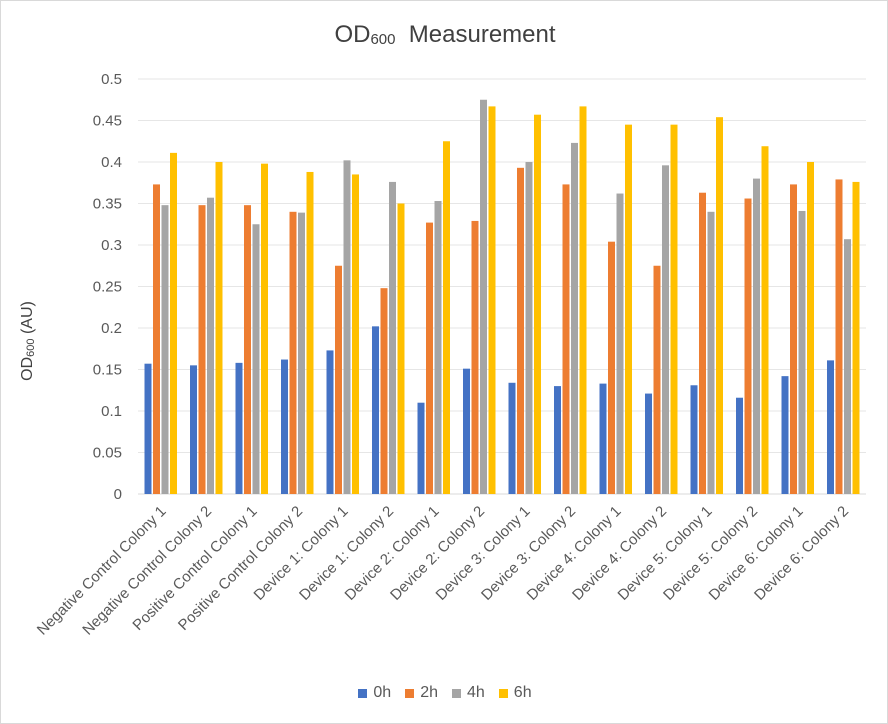 The image size is (888, 724). I want to click on y-tick-label: 0.15, so click(107, 370).